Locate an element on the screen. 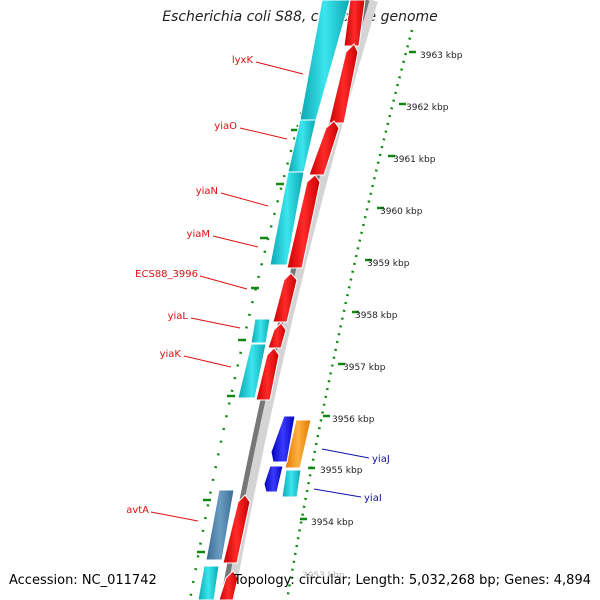 Image resolution: width=600 pixels, height=600 pixels. gene-label-ECS88-3996: ECS88_3996 is located at coordinates (166, 274).